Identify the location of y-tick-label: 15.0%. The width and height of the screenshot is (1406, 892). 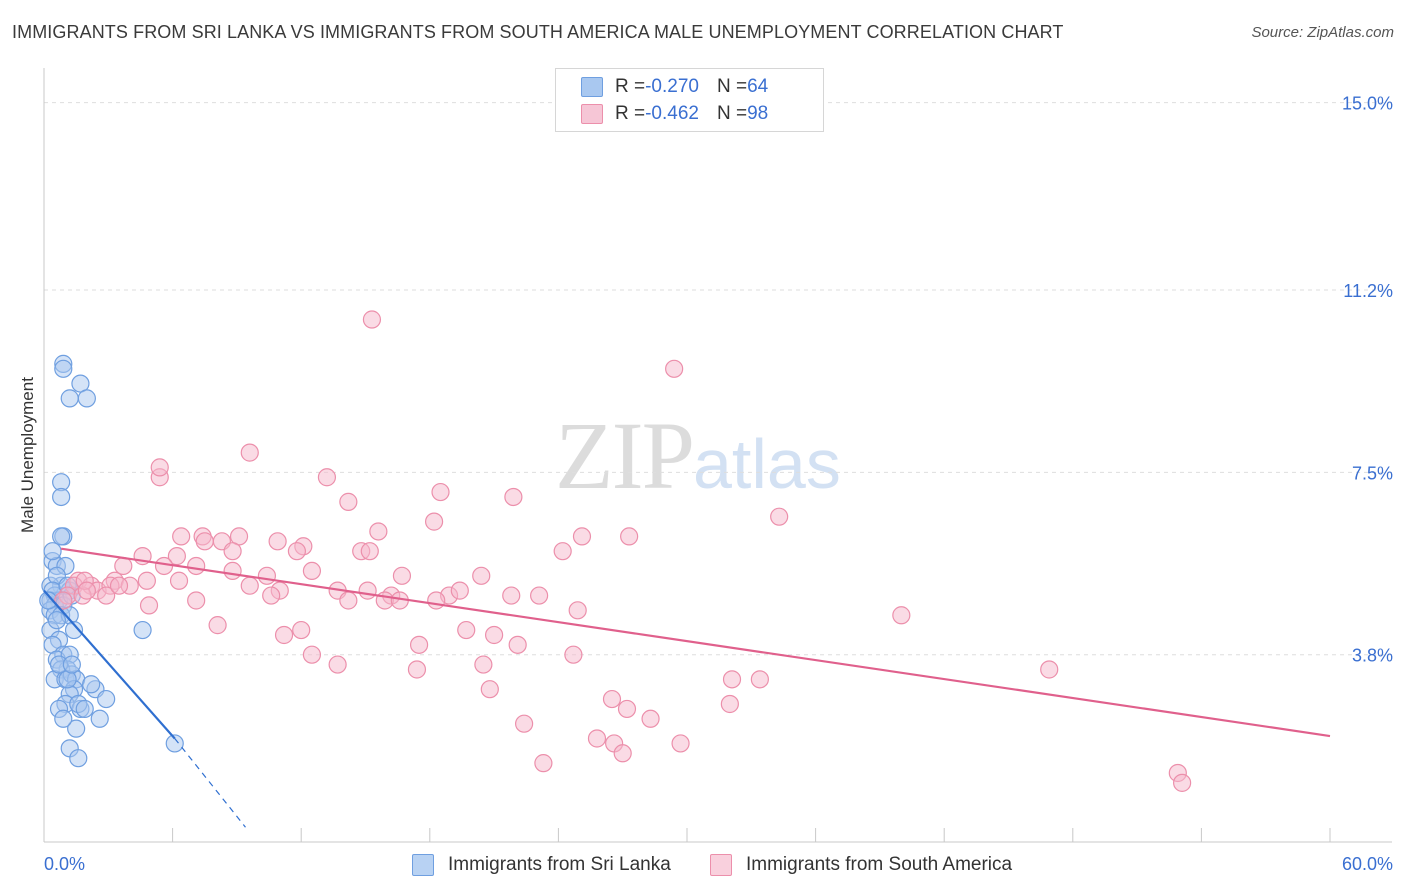
(1367, 104).